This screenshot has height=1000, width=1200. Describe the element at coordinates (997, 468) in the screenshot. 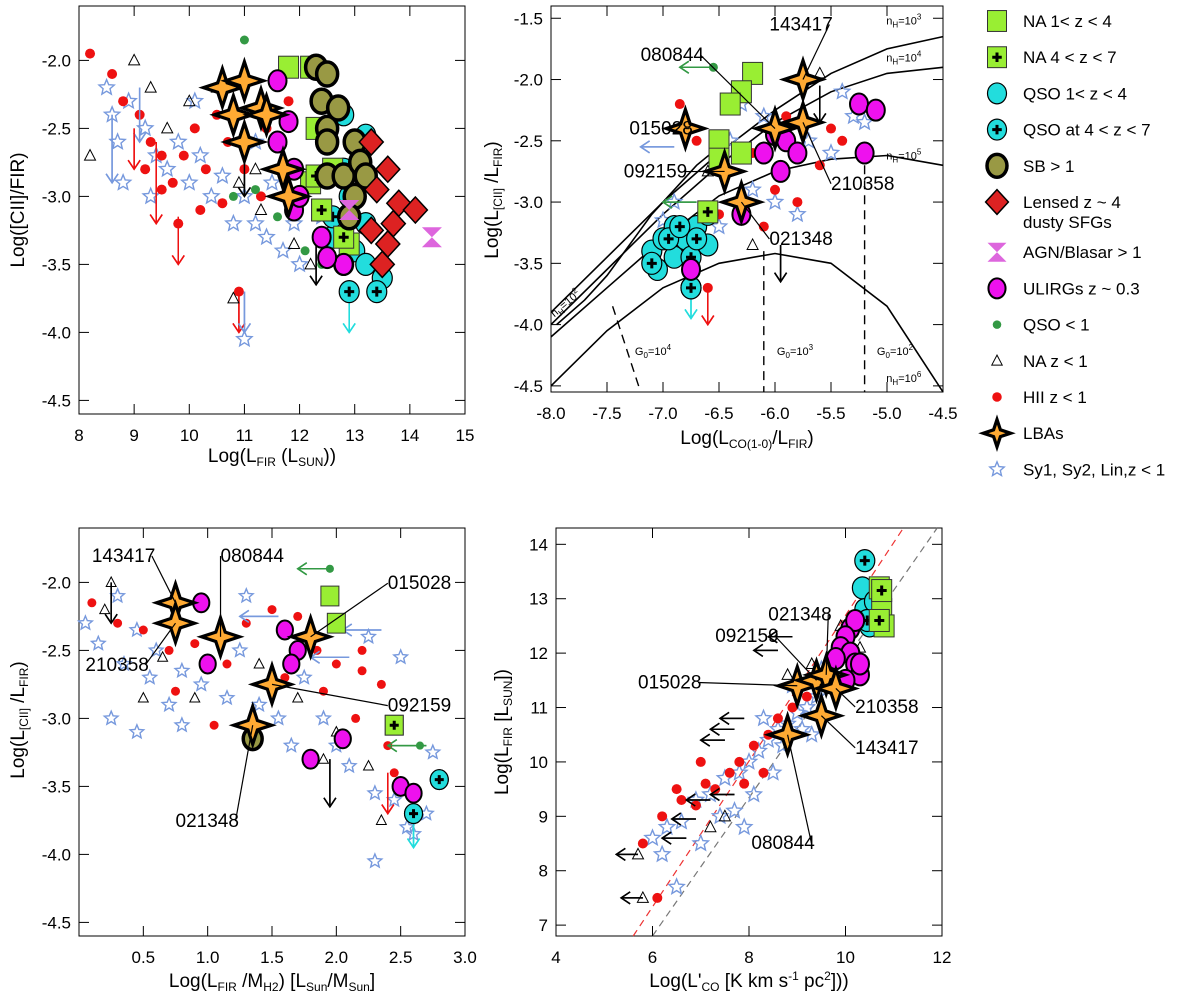

I see `legend-symbol-sy` at that location.